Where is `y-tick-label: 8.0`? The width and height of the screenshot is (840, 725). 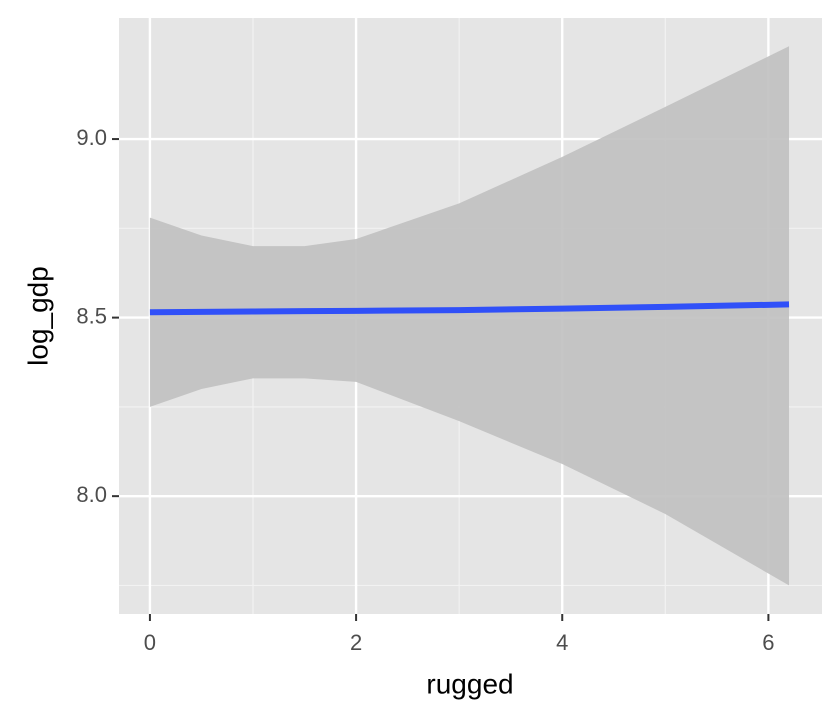 y-tick-label: 8.0 is located at coordinates (91, 494).